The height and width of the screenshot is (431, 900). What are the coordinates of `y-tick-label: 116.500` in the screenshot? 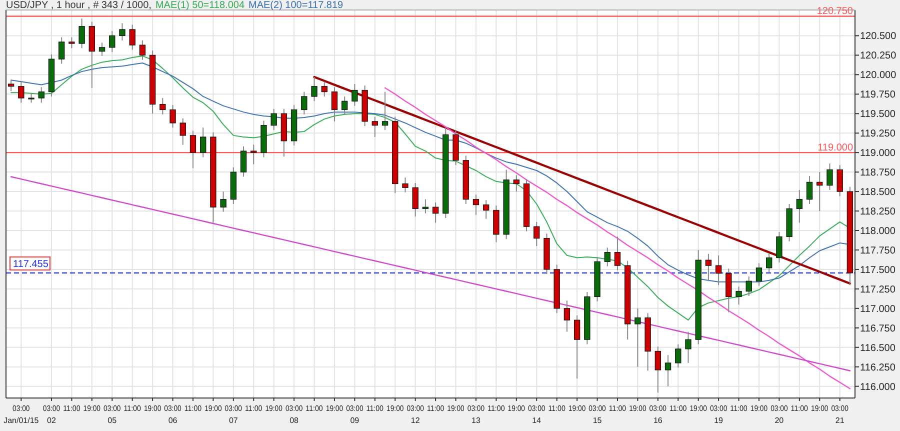 It's located at (878, 348).